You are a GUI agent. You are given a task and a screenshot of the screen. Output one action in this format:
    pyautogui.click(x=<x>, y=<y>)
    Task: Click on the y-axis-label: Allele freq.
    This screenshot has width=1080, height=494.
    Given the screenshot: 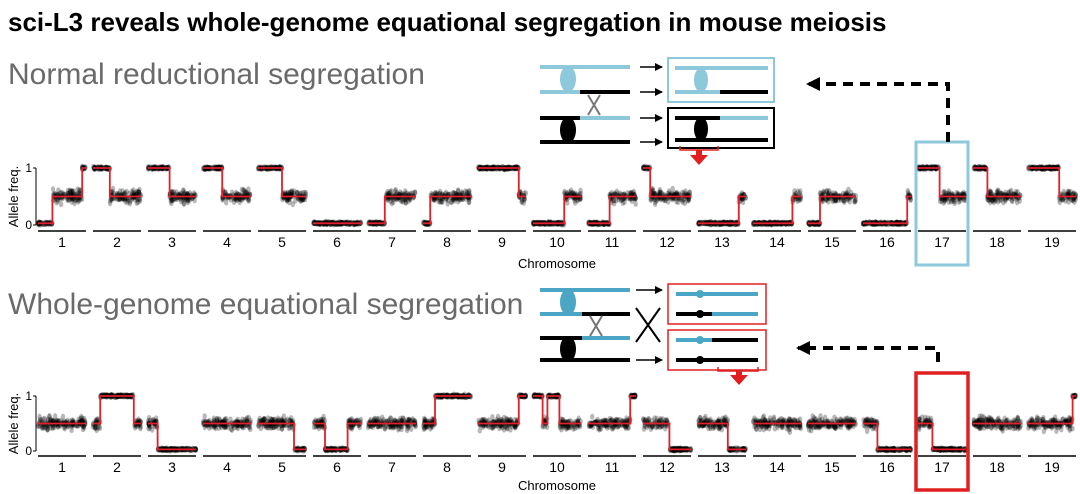 What is the action you would take?
    pyautogui.click(x=13, y=423)
    